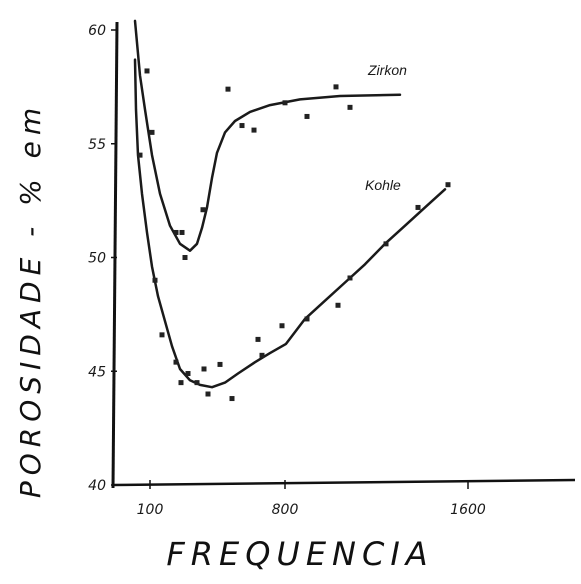 This screenshot has width=581, height=584. What do you see at coordinates (150, 510) in the screenshot?
I see `x-tick-label: 100` at bounding box center [150, 510].